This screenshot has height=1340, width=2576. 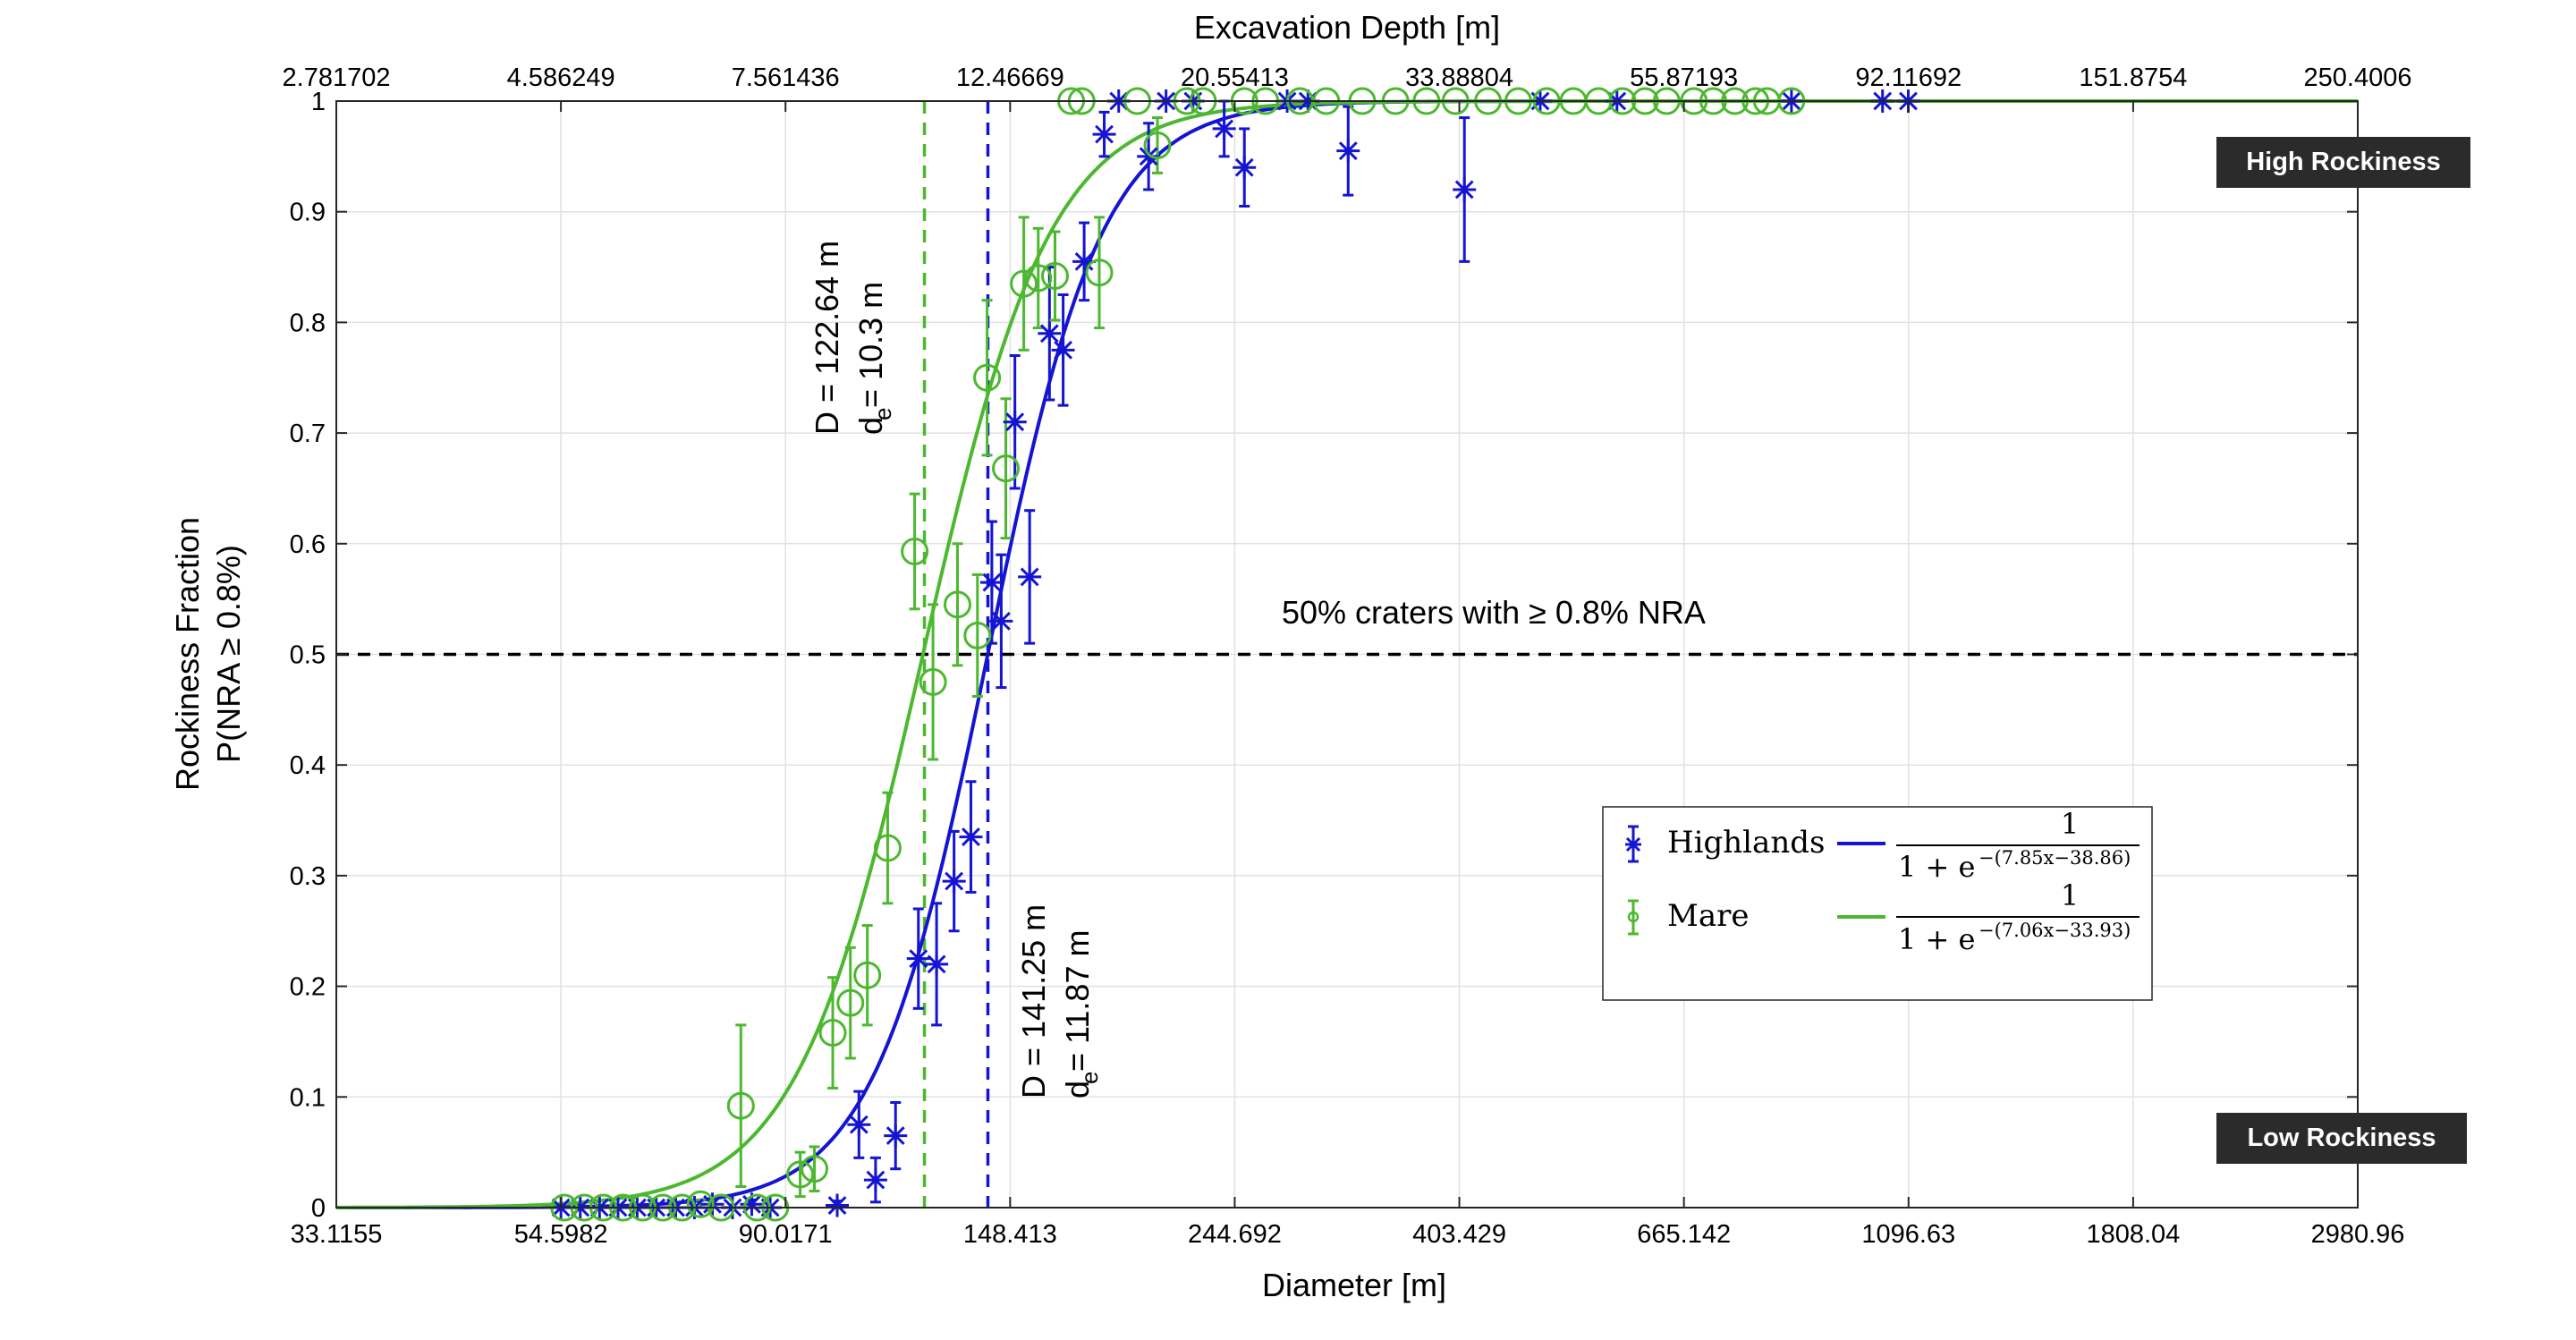 What do you see at coordinates (337, 78) in the screenshot?
I see `top-tick-label: 2.781702` at bounding box center [337, 78].